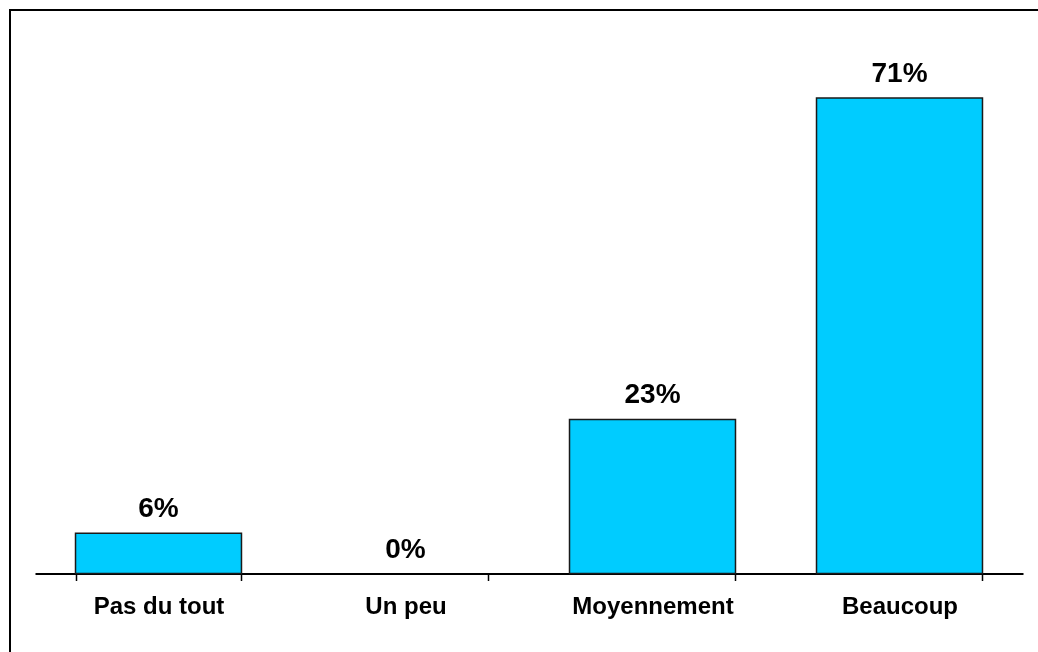 This screenshot has width=1038, height=652. Describe the element at coordinates (159, 605) in the screenshot. I see `x-tick-label: Pas du tout` at that location.